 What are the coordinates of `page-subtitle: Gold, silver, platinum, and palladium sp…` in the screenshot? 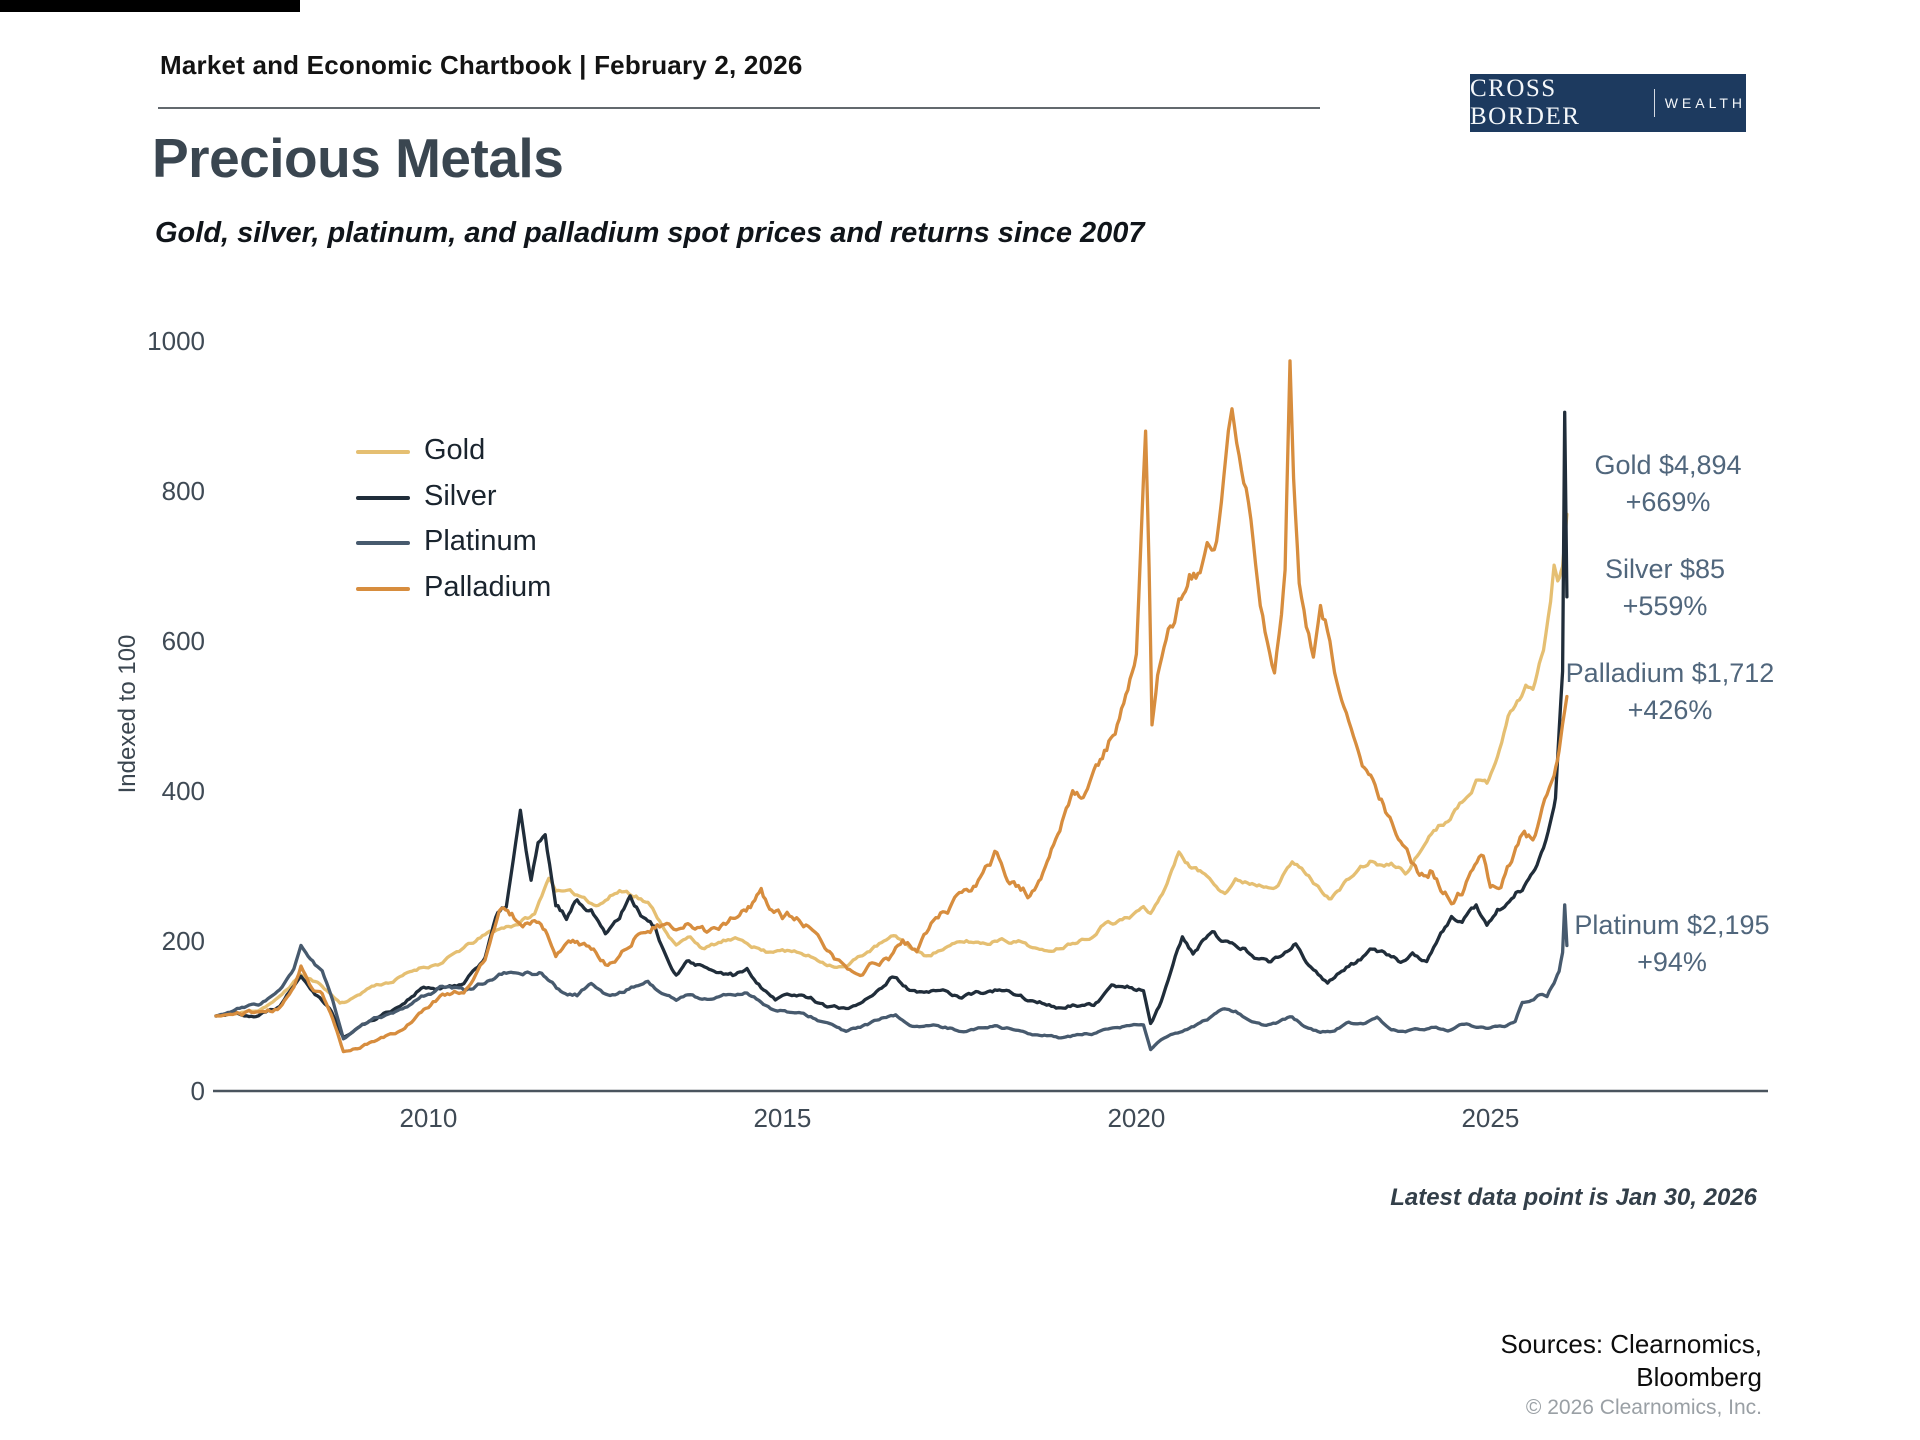 It's located at (650, 233).